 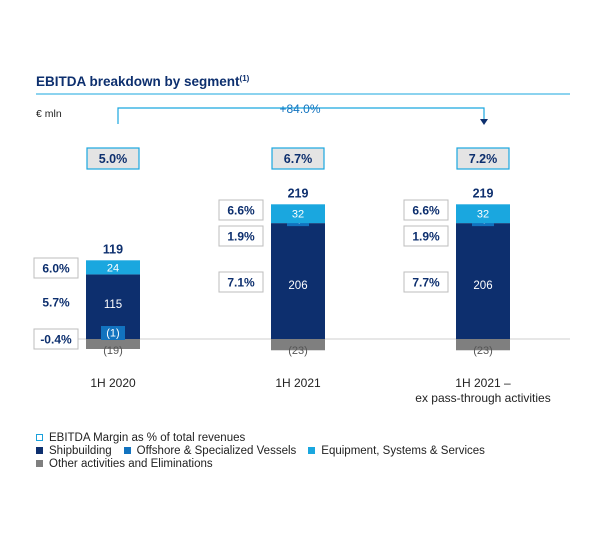 What do you see at coordinates (312, 450) in the screenshot?
I see `legend-equipment-swatch` at bounding box center [312, 450].